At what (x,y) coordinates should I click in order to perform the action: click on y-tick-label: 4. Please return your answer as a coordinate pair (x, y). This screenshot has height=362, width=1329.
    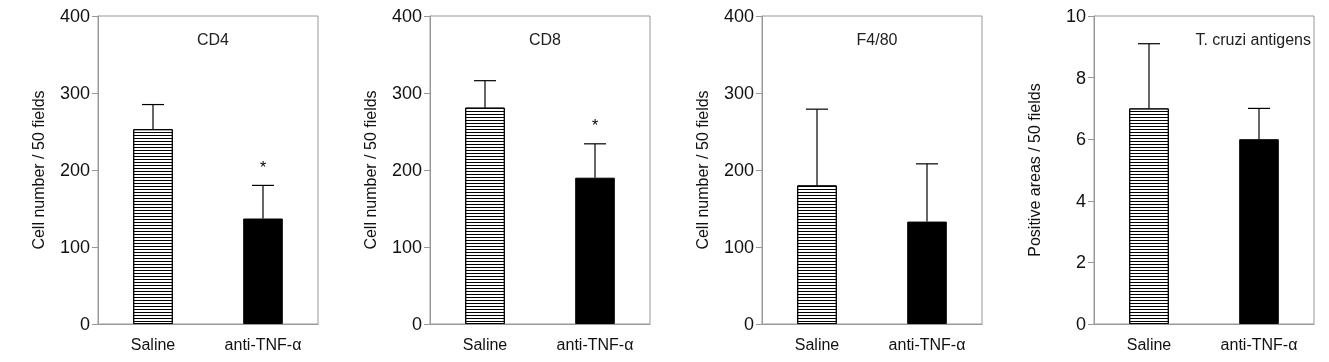
    Looking at the image, I should click on (1080, 200).